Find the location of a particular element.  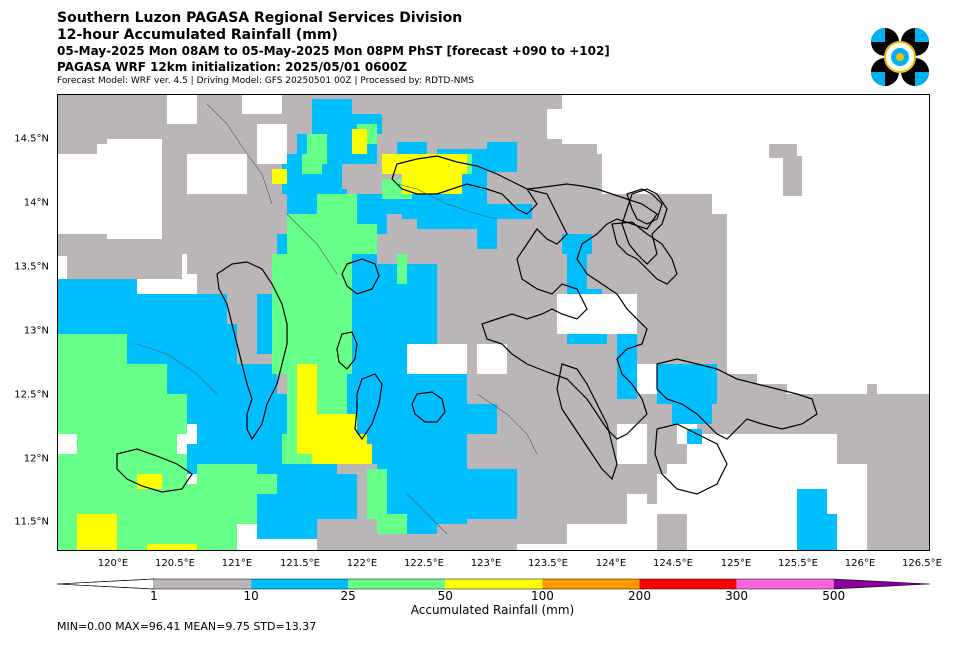

lat-label: 13.5°N is located at coordinates (31, 267).